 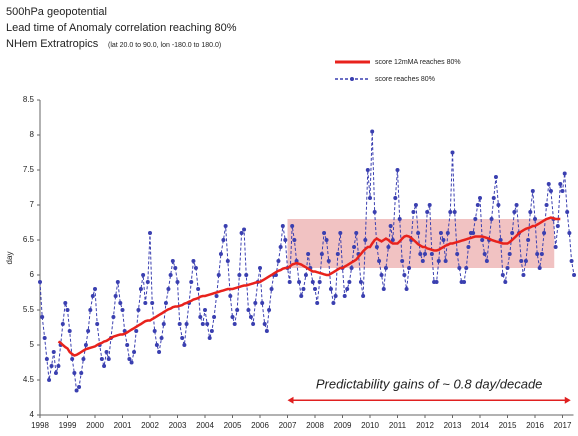 I want to click on x-tick-label: 2000, so click(x=95, y=425).